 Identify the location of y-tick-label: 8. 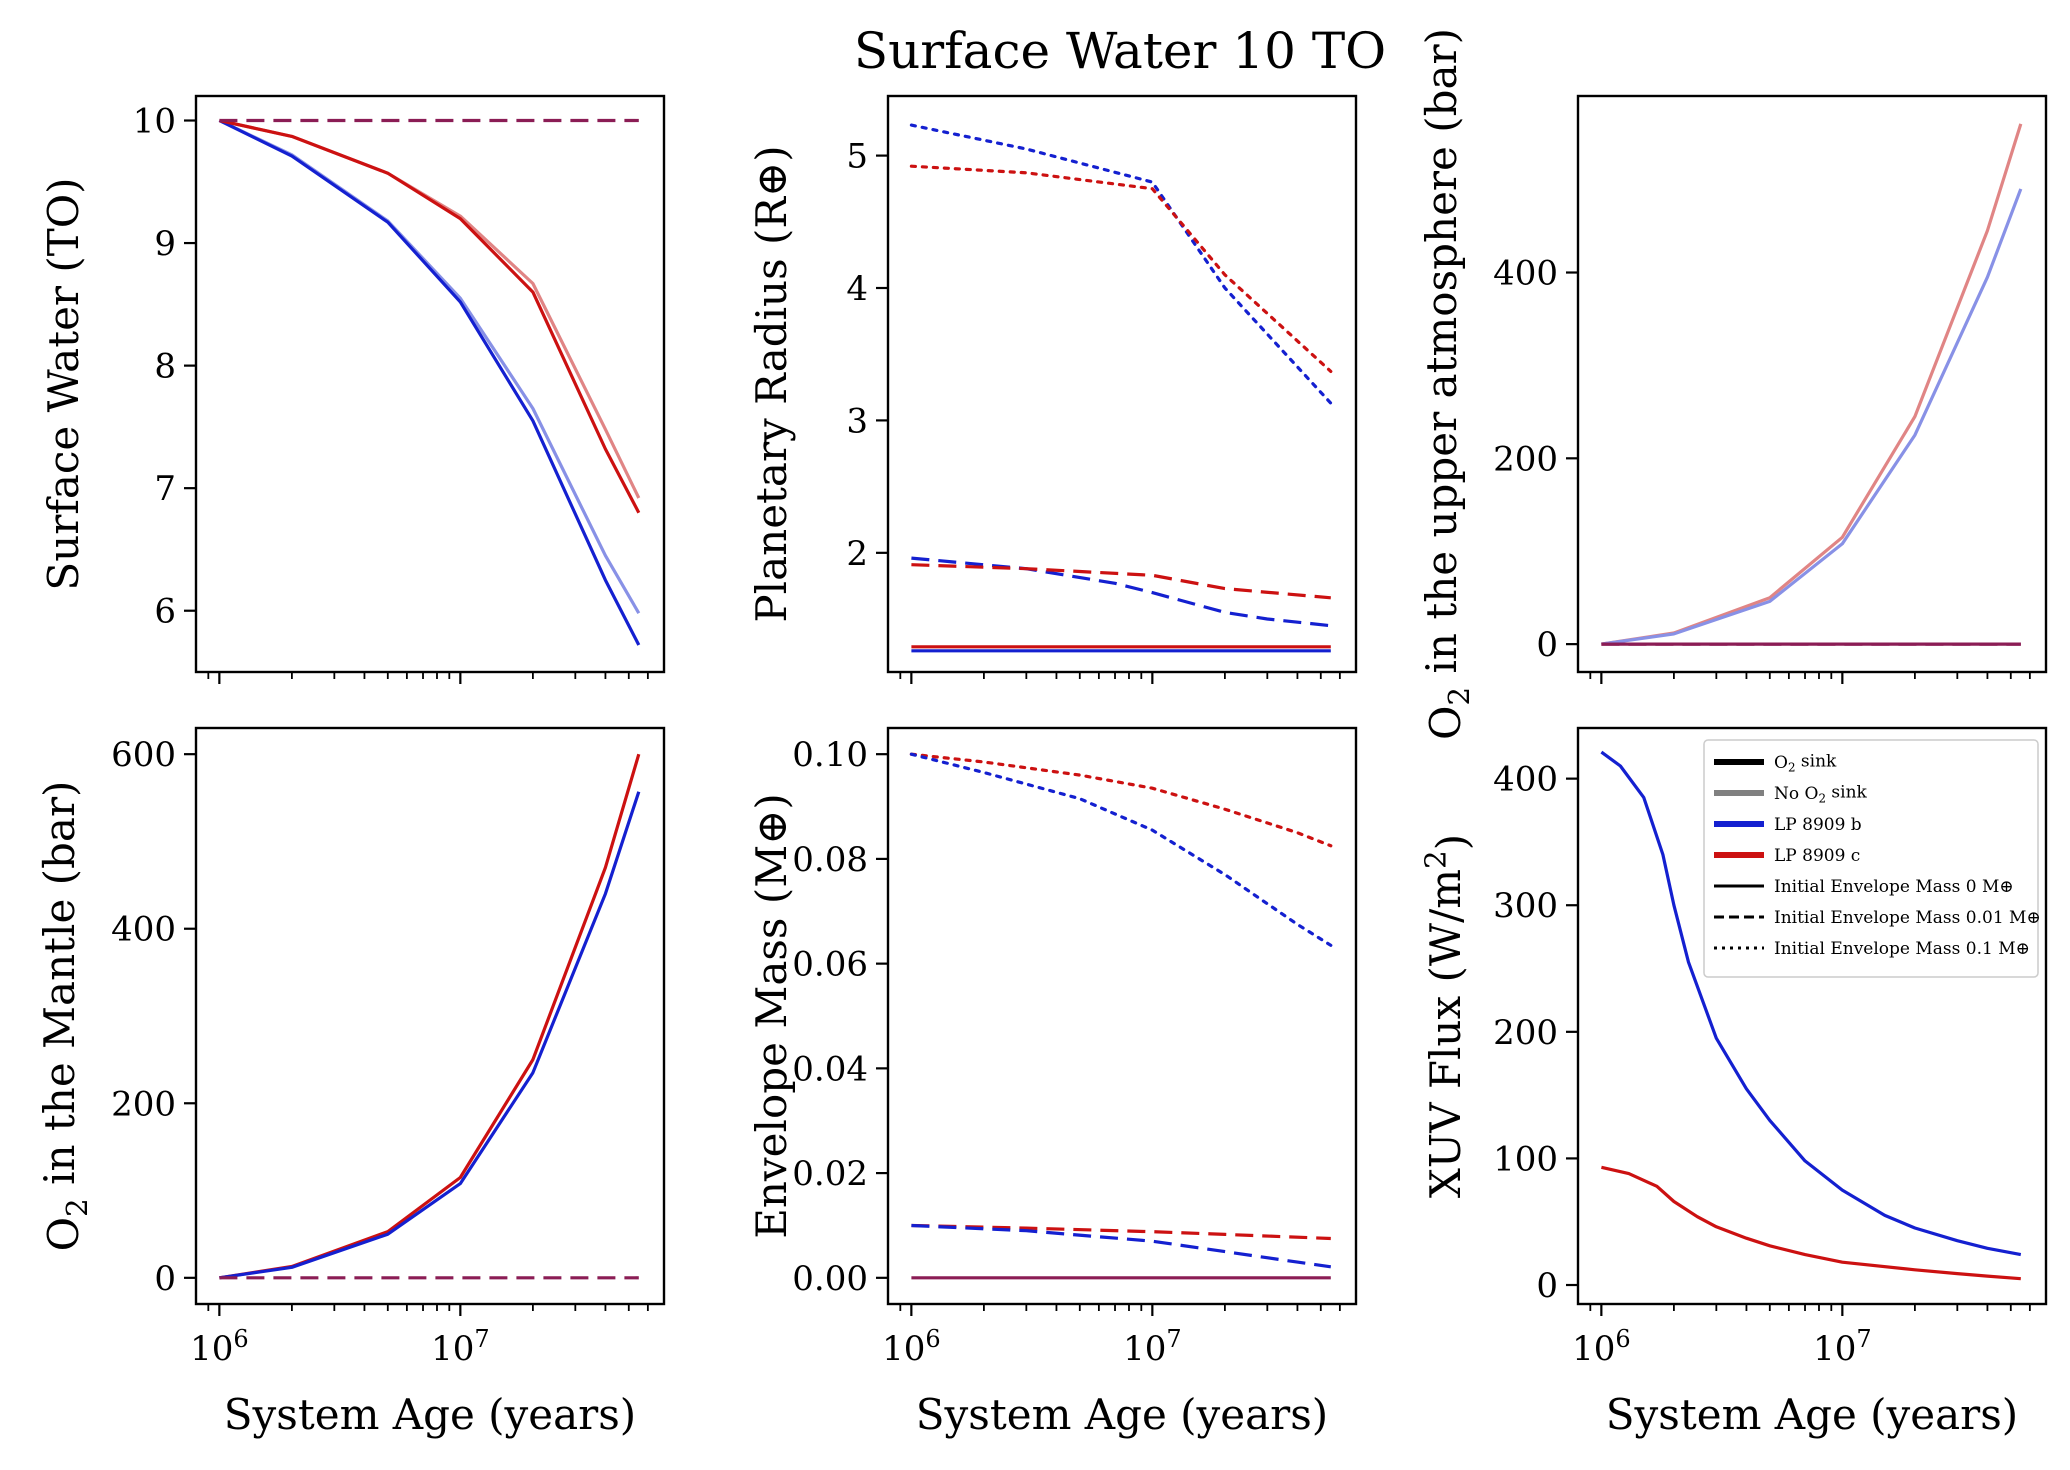
(165, 367).